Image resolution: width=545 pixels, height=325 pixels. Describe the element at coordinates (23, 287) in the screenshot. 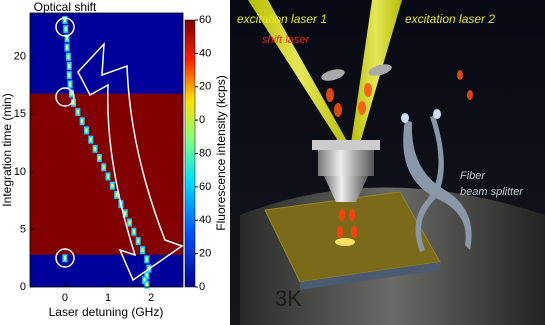

I see `y-tick-label: 0` at that location.